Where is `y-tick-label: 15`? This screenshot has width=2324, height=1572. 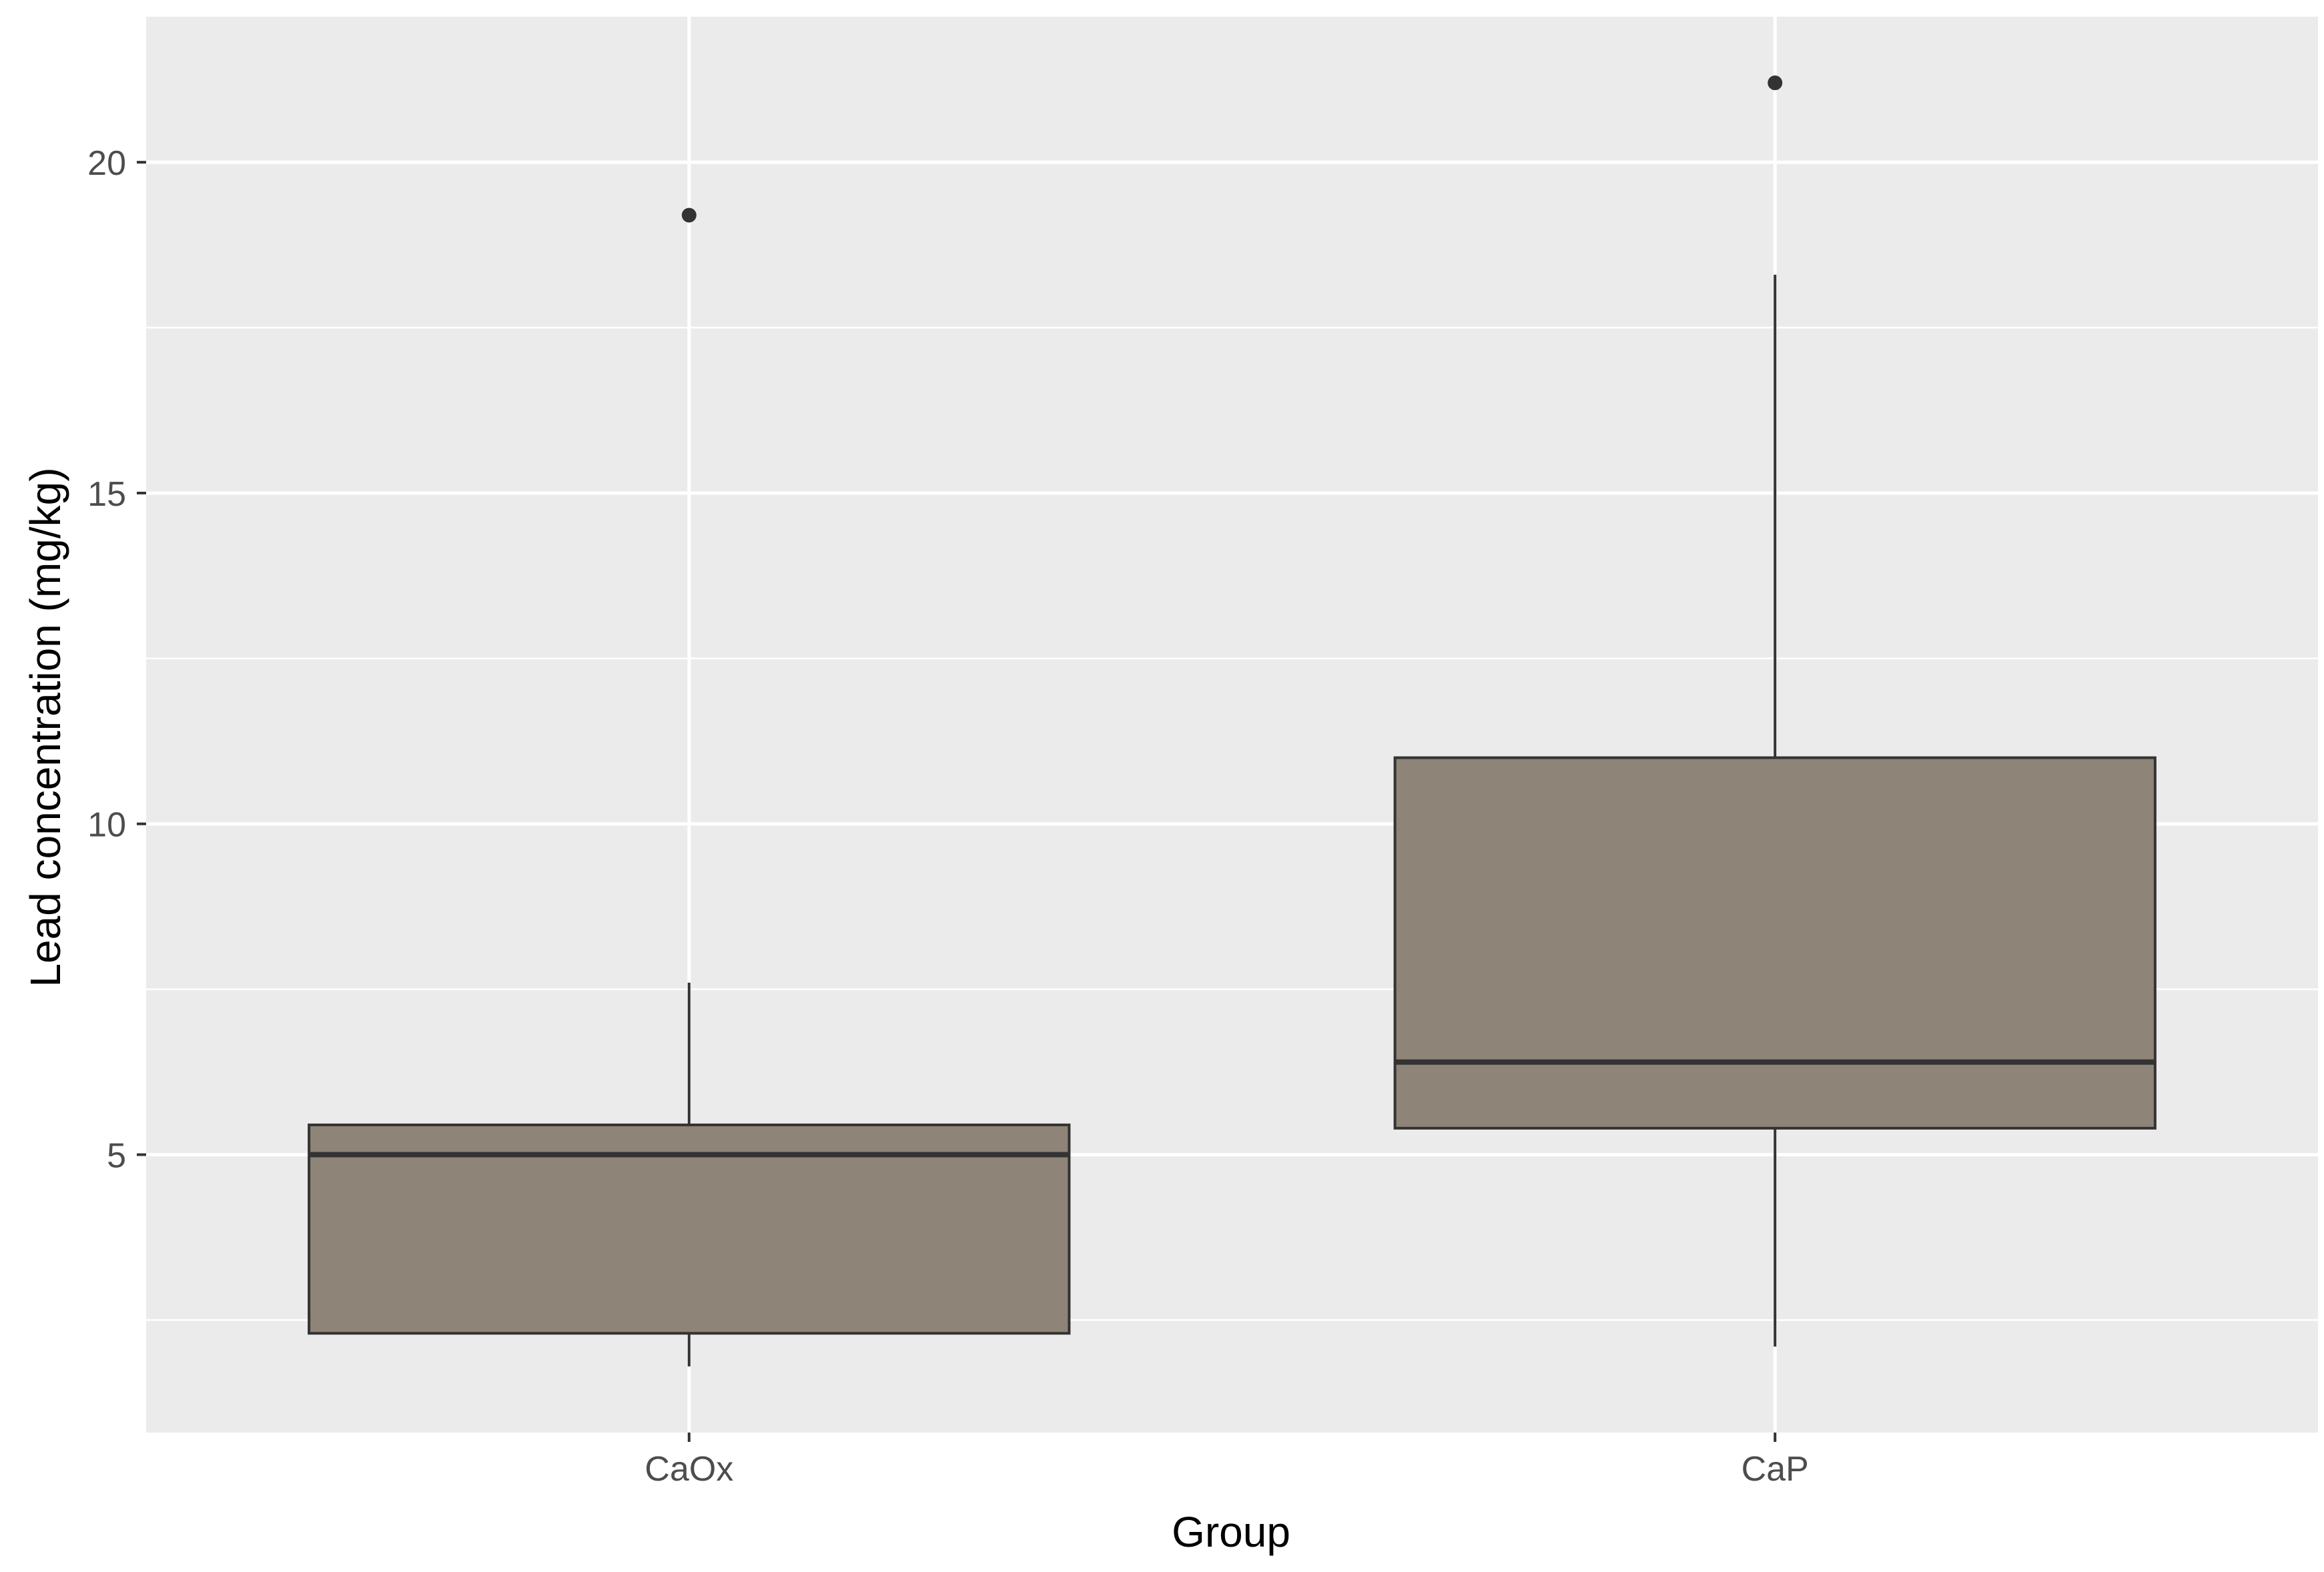
y-tick-label: 15 is located at coordinates (106, 494).